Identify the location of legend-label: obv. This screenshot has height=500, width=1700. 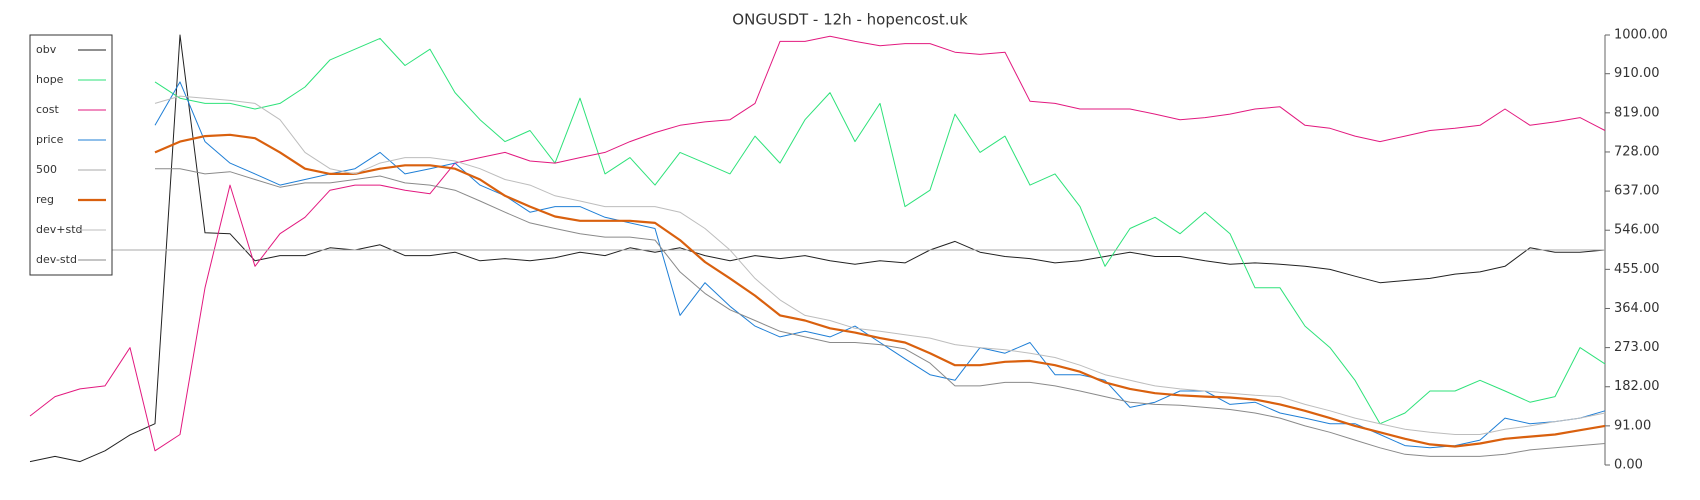
(46, 49).